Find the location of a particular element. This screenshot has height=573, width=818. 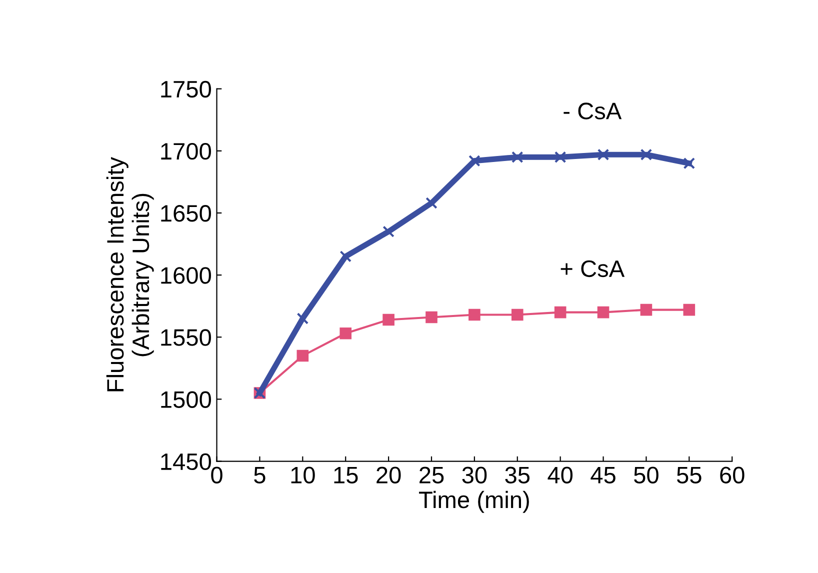

y-tick-label: 1750 is located at coordinates (186, 89).